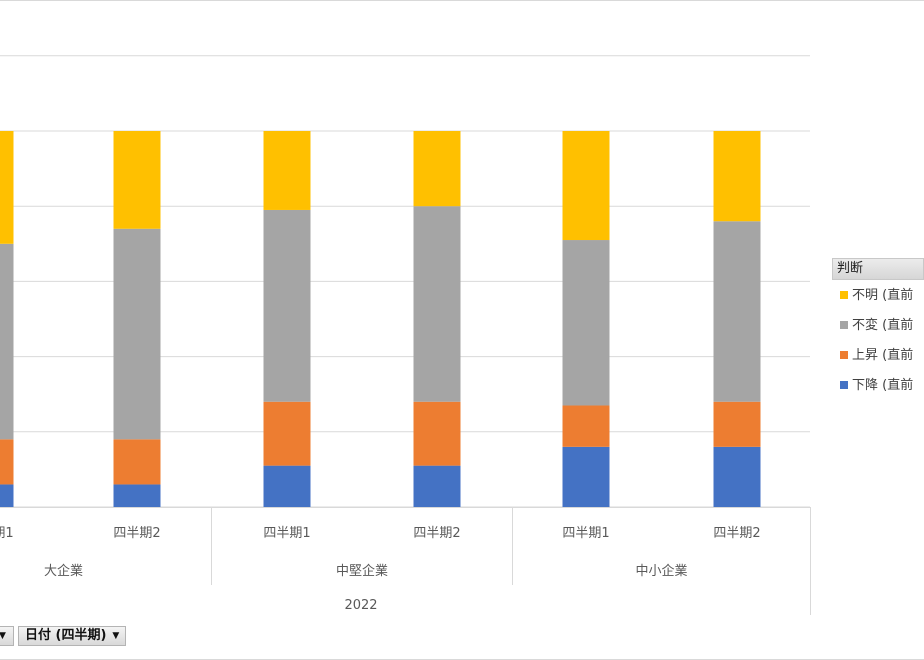  I want to click on legend-item: 不変 (直前, so click(876, 326).